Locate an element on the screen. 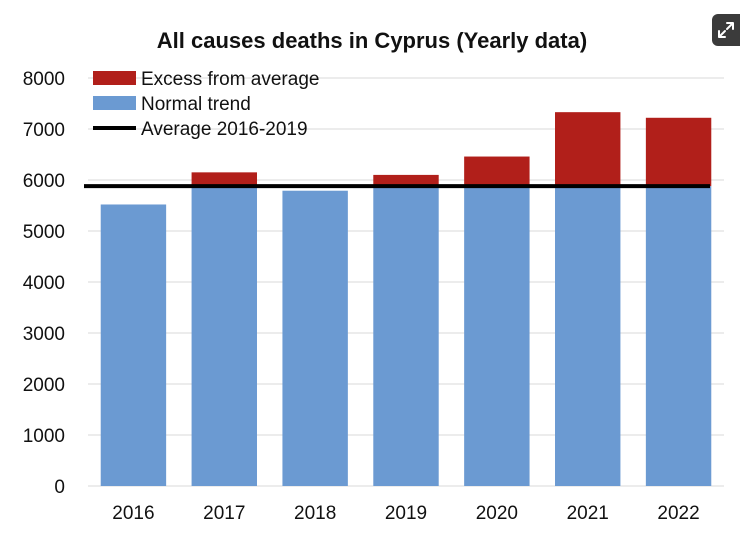  x-tick-label: 2020 is located at coordinates (497, 513).